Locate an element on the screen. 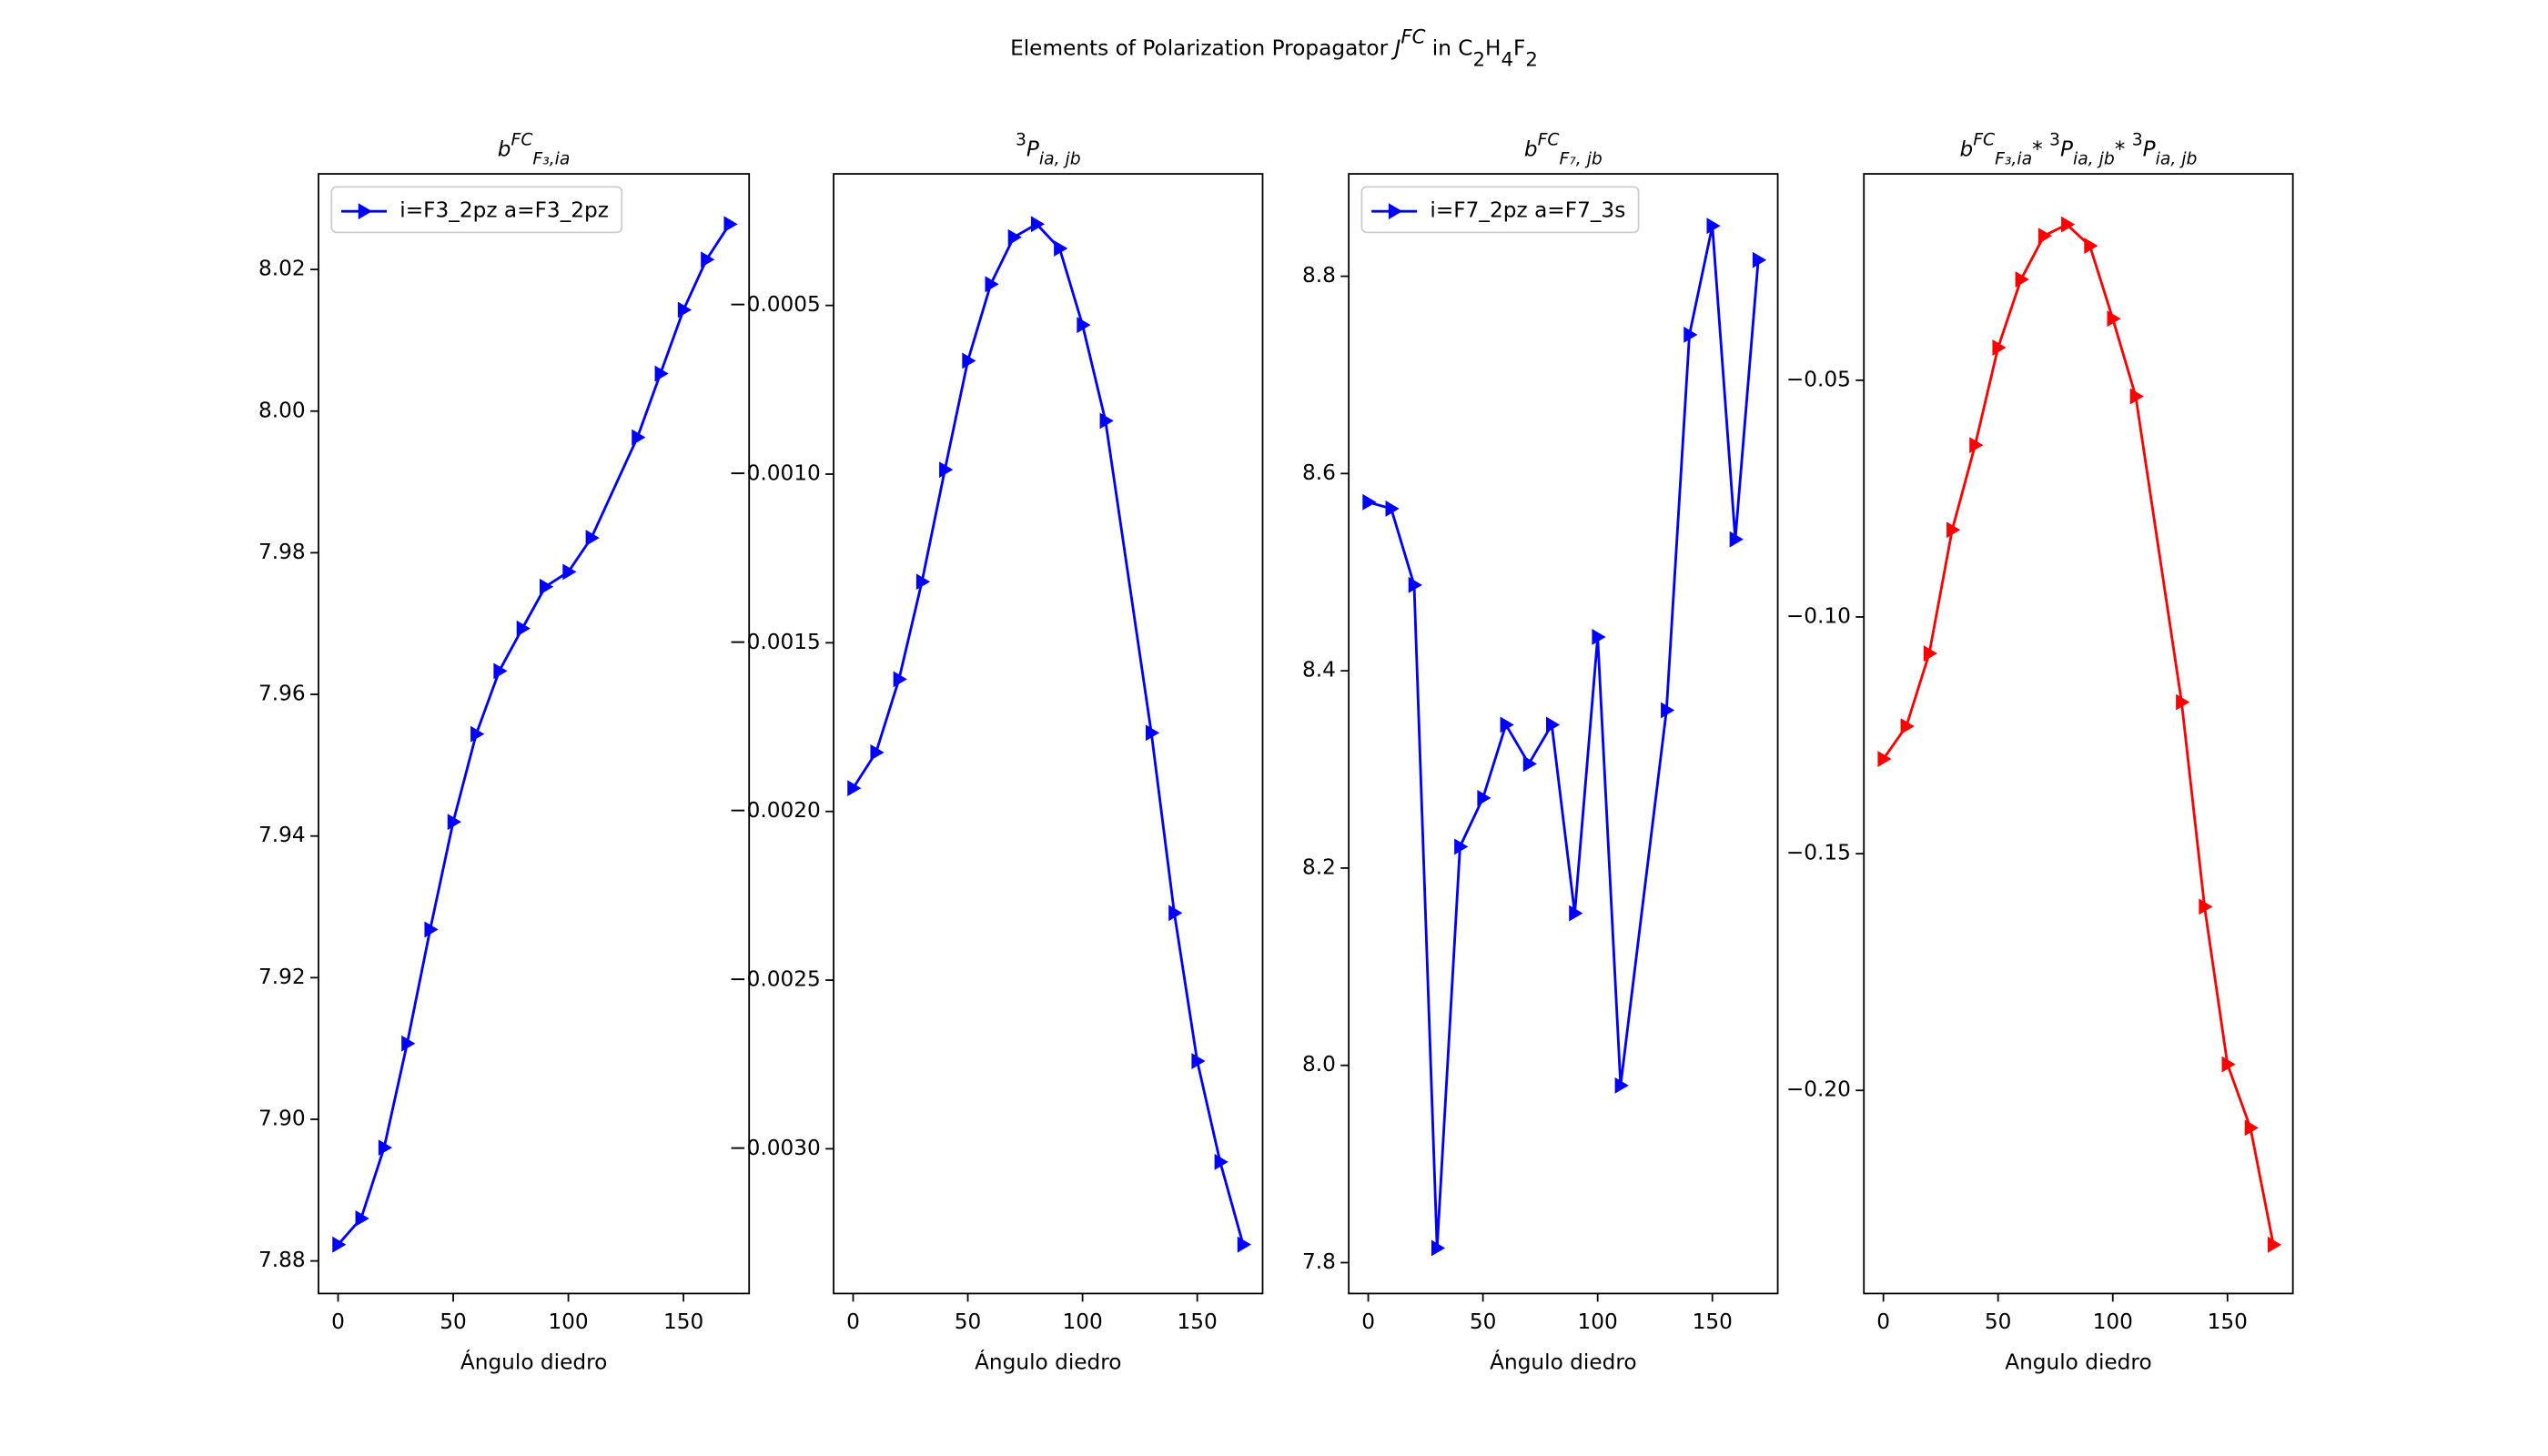 This screenshot has height=1456, width=2548. y-tick-label: −0.10 is located at coordinates (1819, 615).